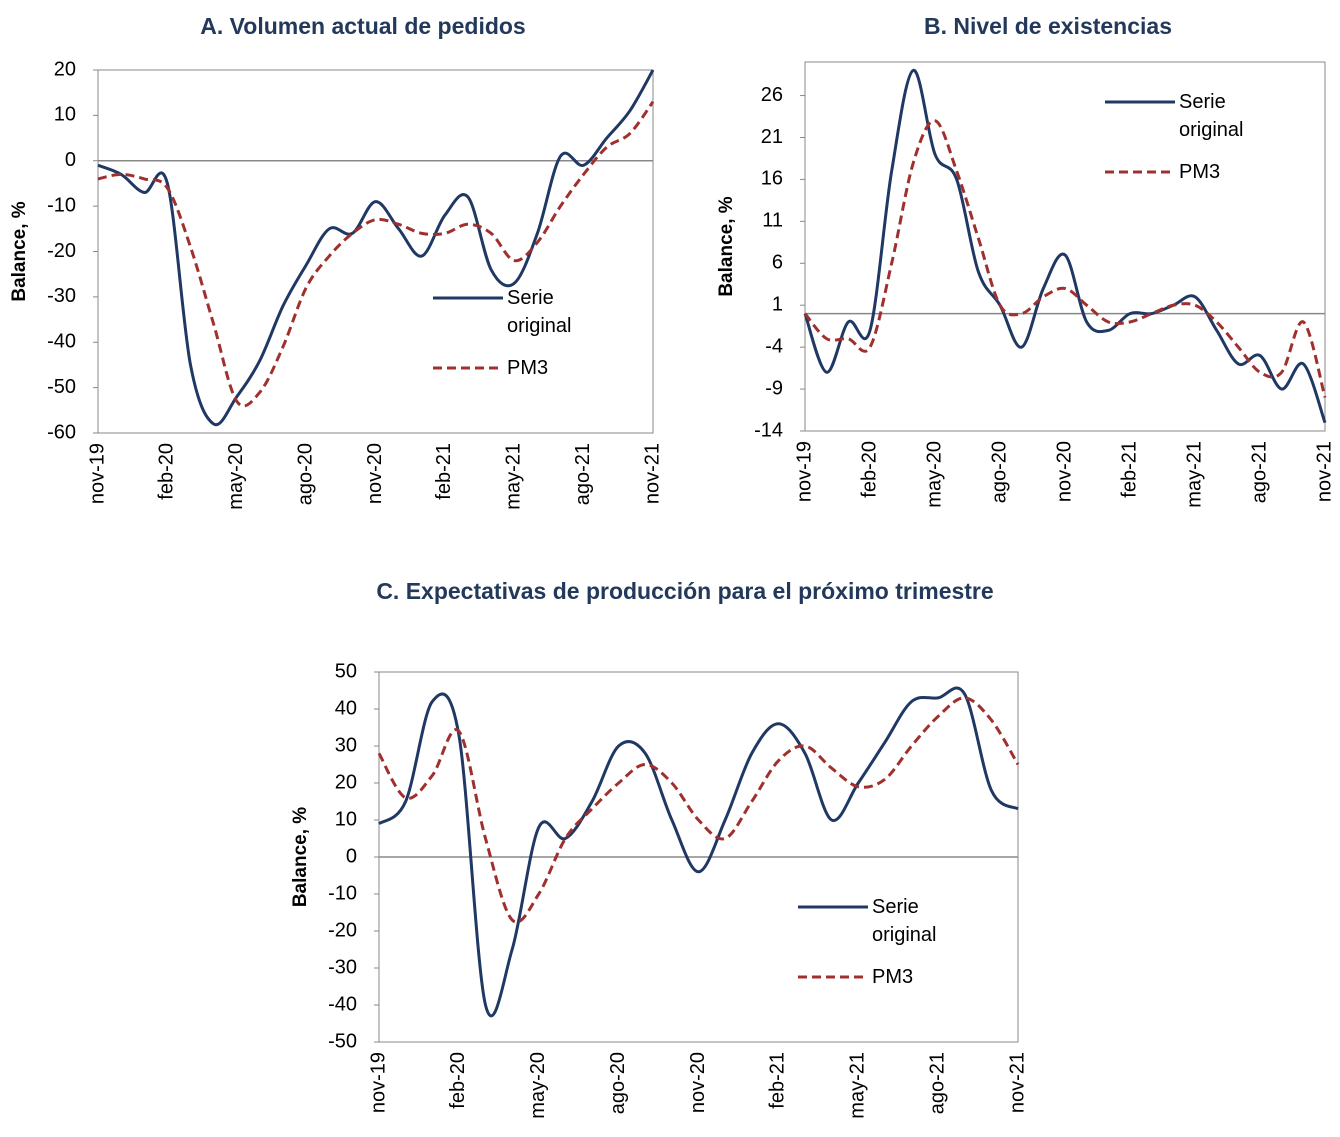 The height and width of the screenshot is (1137, 1340). I want to click on y-tick-label: -9, so click(774, 388).